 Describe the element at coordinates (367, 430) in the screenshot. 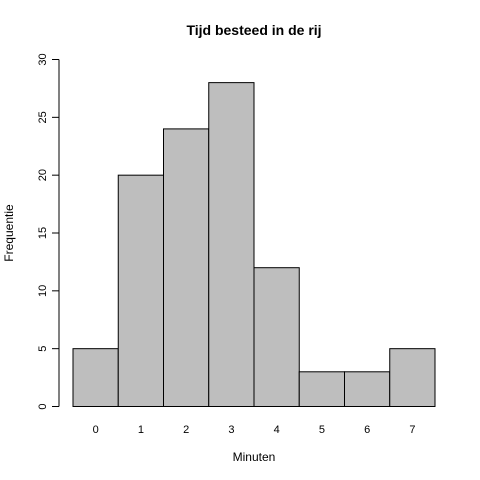

I see `x-tick-label-6: 6` at that location.